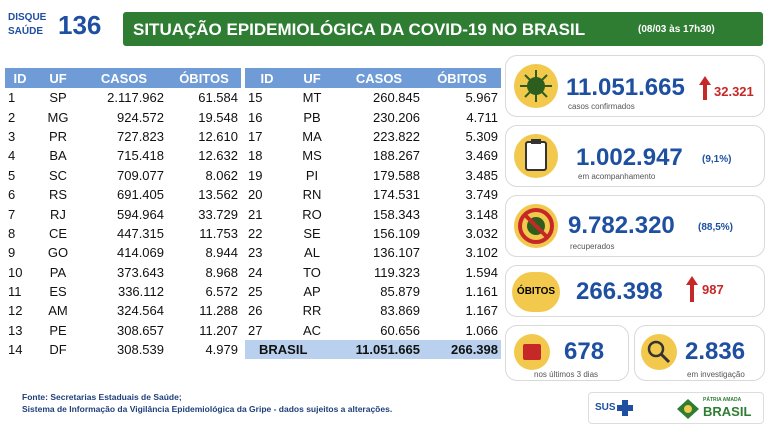  I want to click on table-cell: 2.117.962, so click(135, 98).